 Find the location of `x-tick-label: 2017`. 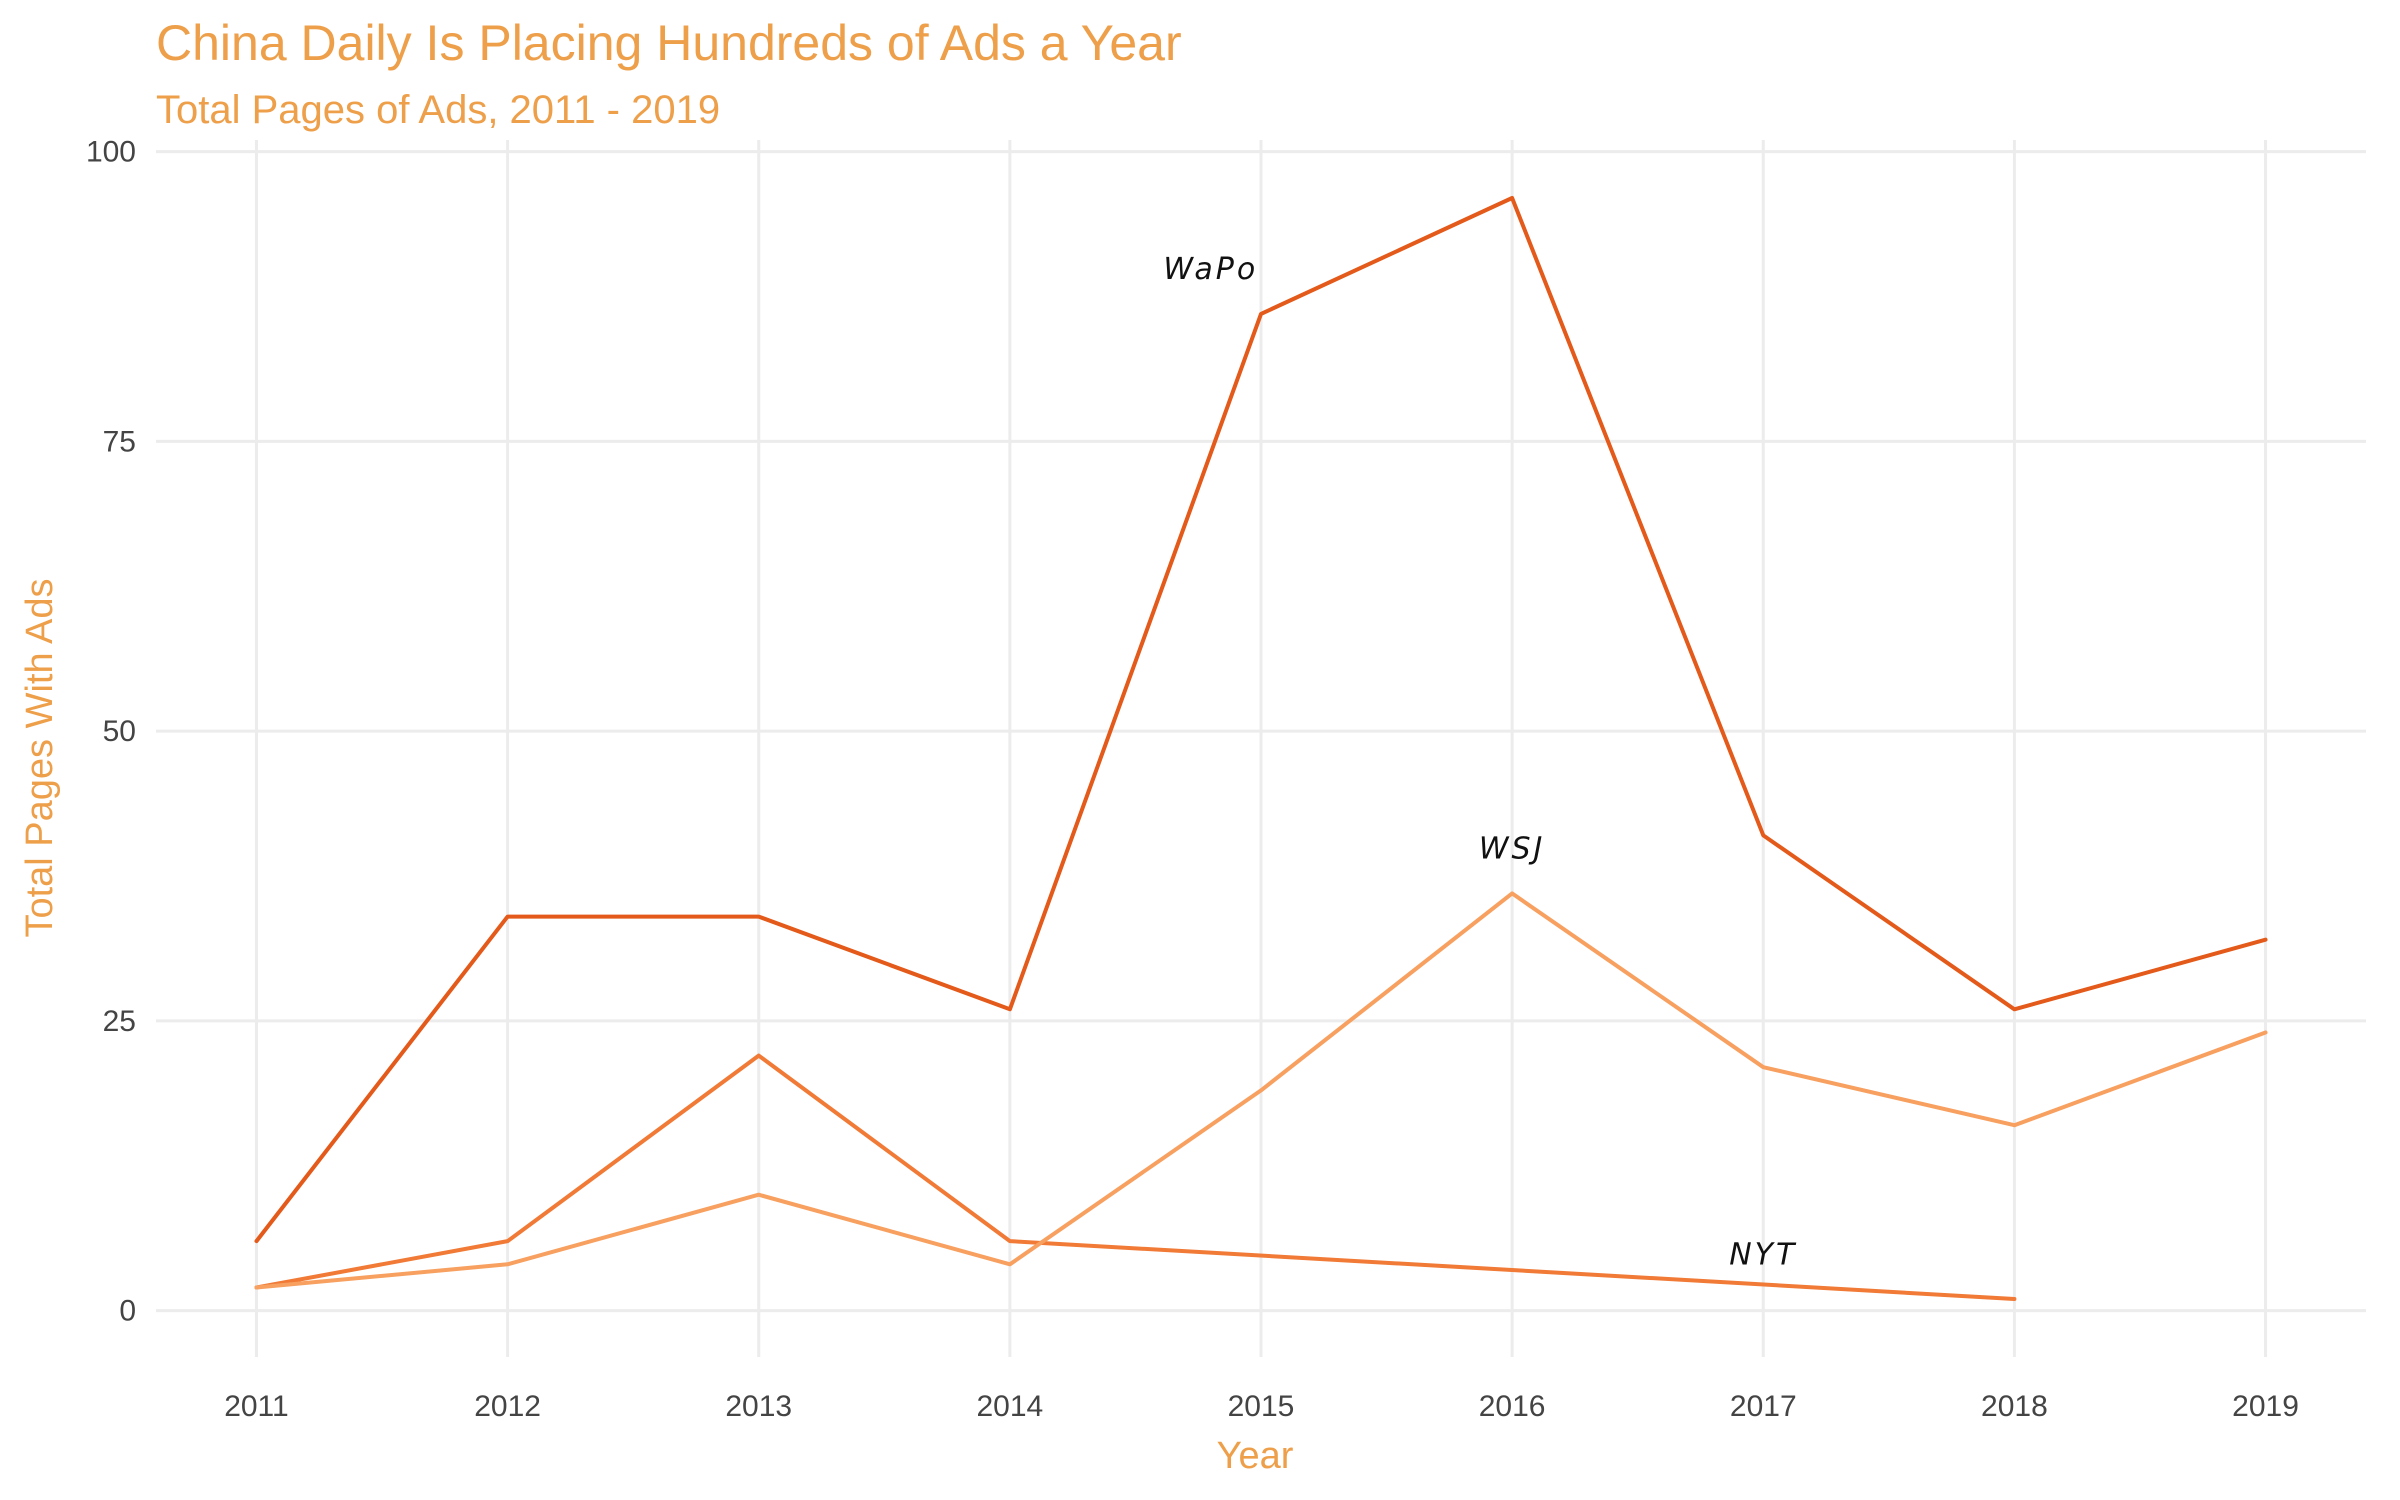

x-tick-label: 2017 is located at coordinates (1763, 1406).